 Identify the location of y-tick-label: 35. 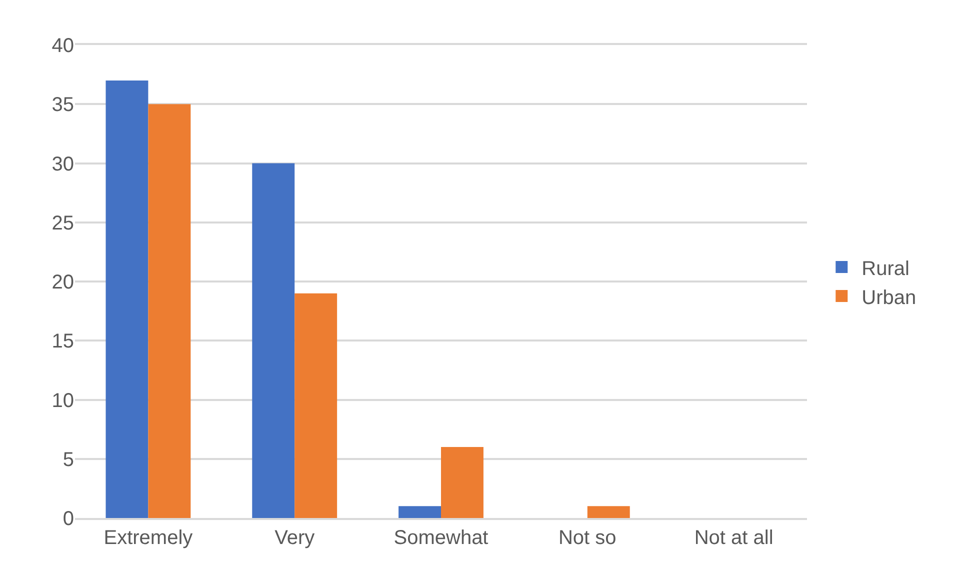
(63, 105).